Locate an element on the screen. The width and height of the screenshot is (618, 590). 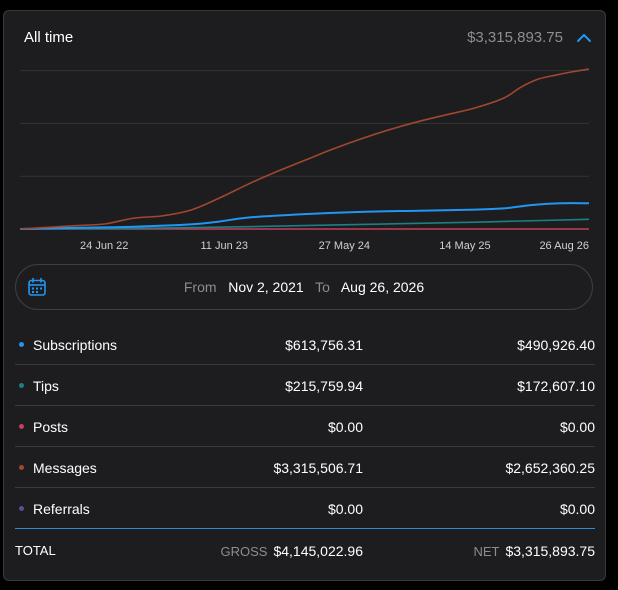
date-range-text: From Nov 2, 2021 To Aug 26, 2026 is located at coordinates (304, 287).